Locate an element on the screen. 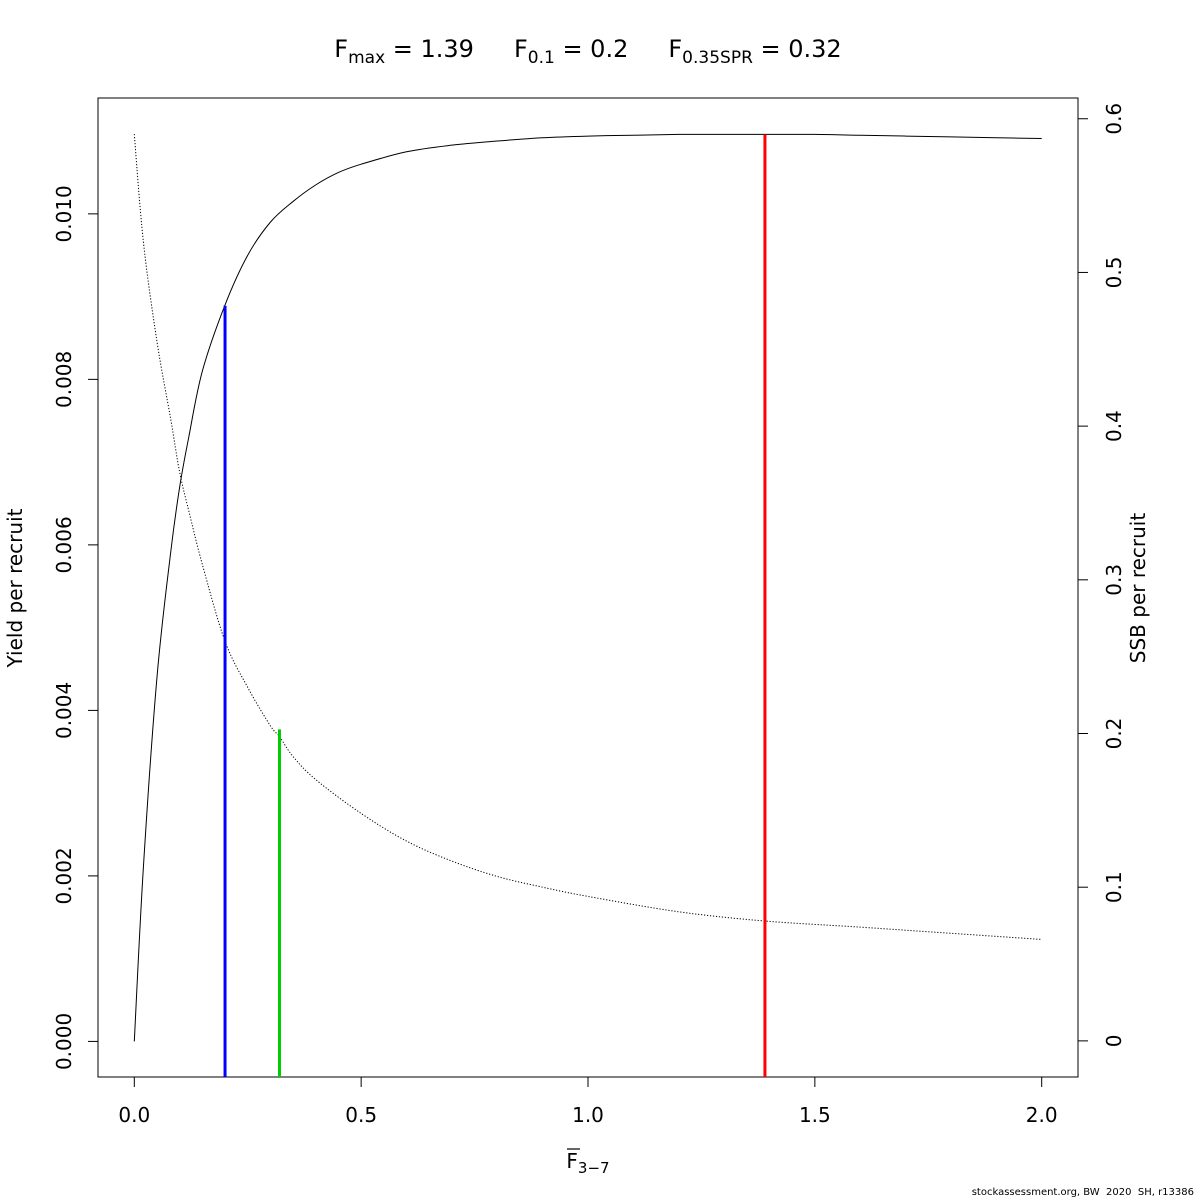 The image size is (1200, 1200). y-axis-left: 0.000 0.002 0.004 0.006 0.008 0.010 is located at coordinates (75, 627).